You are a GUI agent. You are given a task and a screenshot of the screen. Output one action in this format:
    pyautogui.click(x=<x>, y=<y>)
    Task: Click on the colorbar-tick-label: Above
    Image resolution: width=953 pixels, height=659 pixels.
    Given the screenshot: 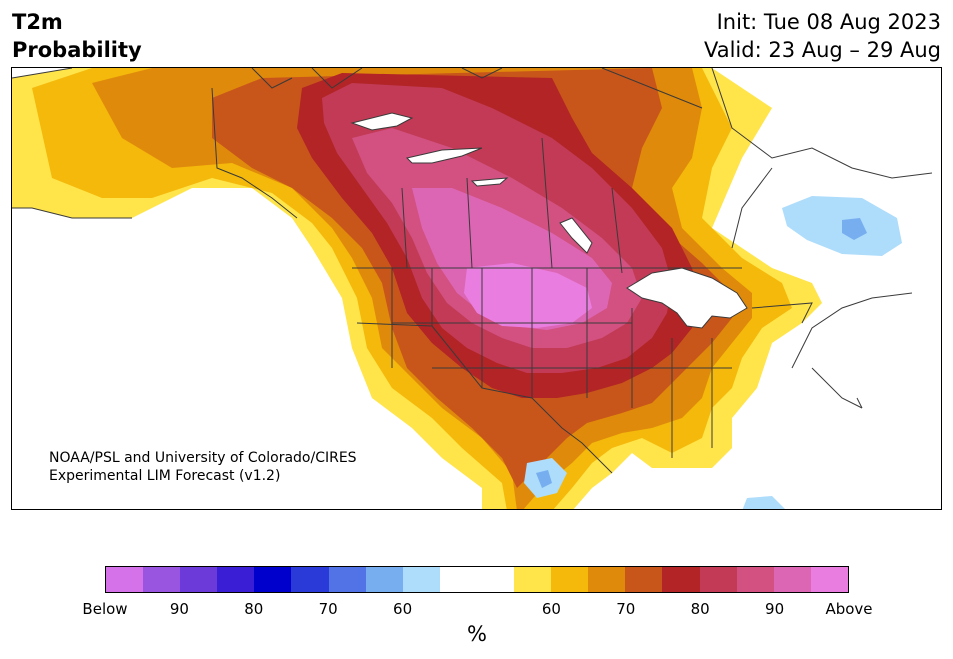 What is the action you would take?
    pyautogui.click(x=849, y=609)
    